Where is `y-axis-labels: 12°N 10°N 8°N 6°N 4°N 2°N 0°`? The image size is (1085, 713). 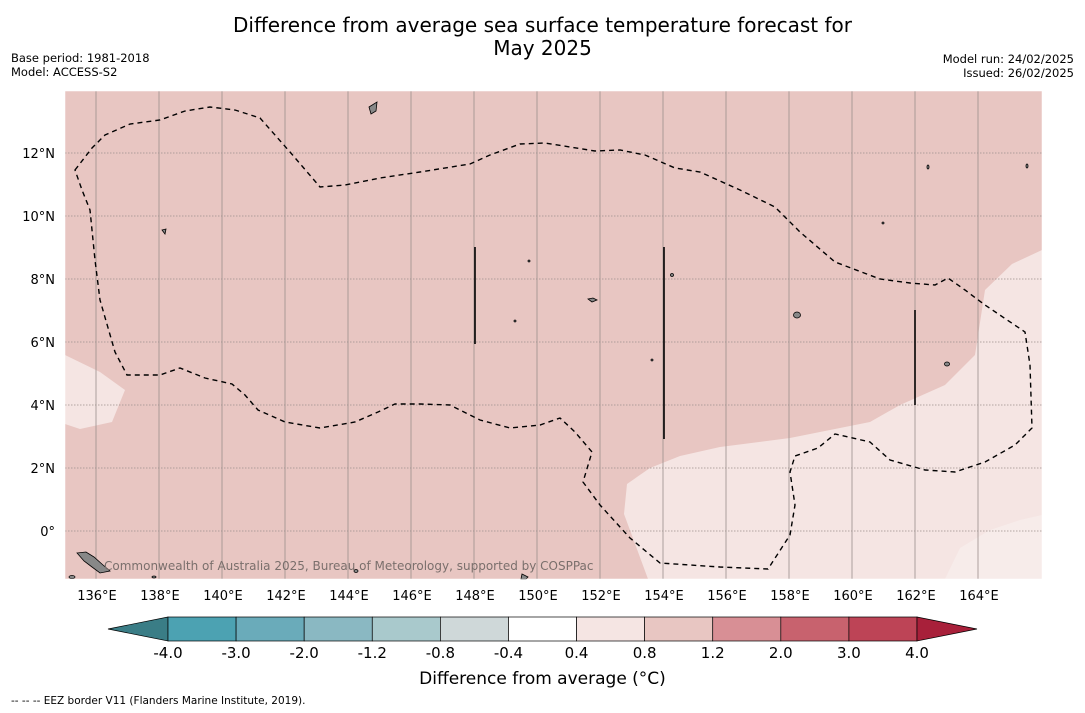
y-axis-labels: 12°N 10°N 8°N 6°N 4°N 2°N 0° is located at coordinates (38, 343).